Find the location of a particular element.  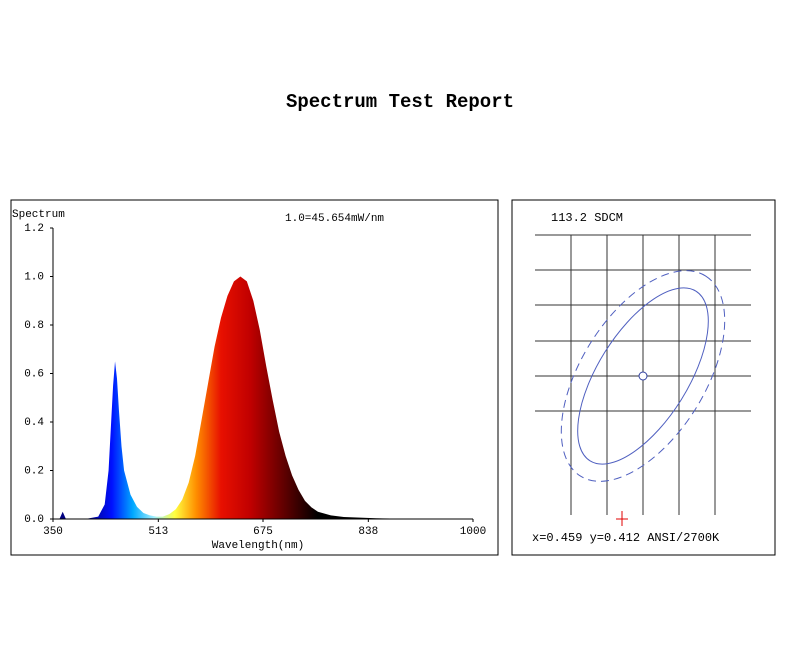

x-tick-label: 513 is located at coordinates (158, 532).